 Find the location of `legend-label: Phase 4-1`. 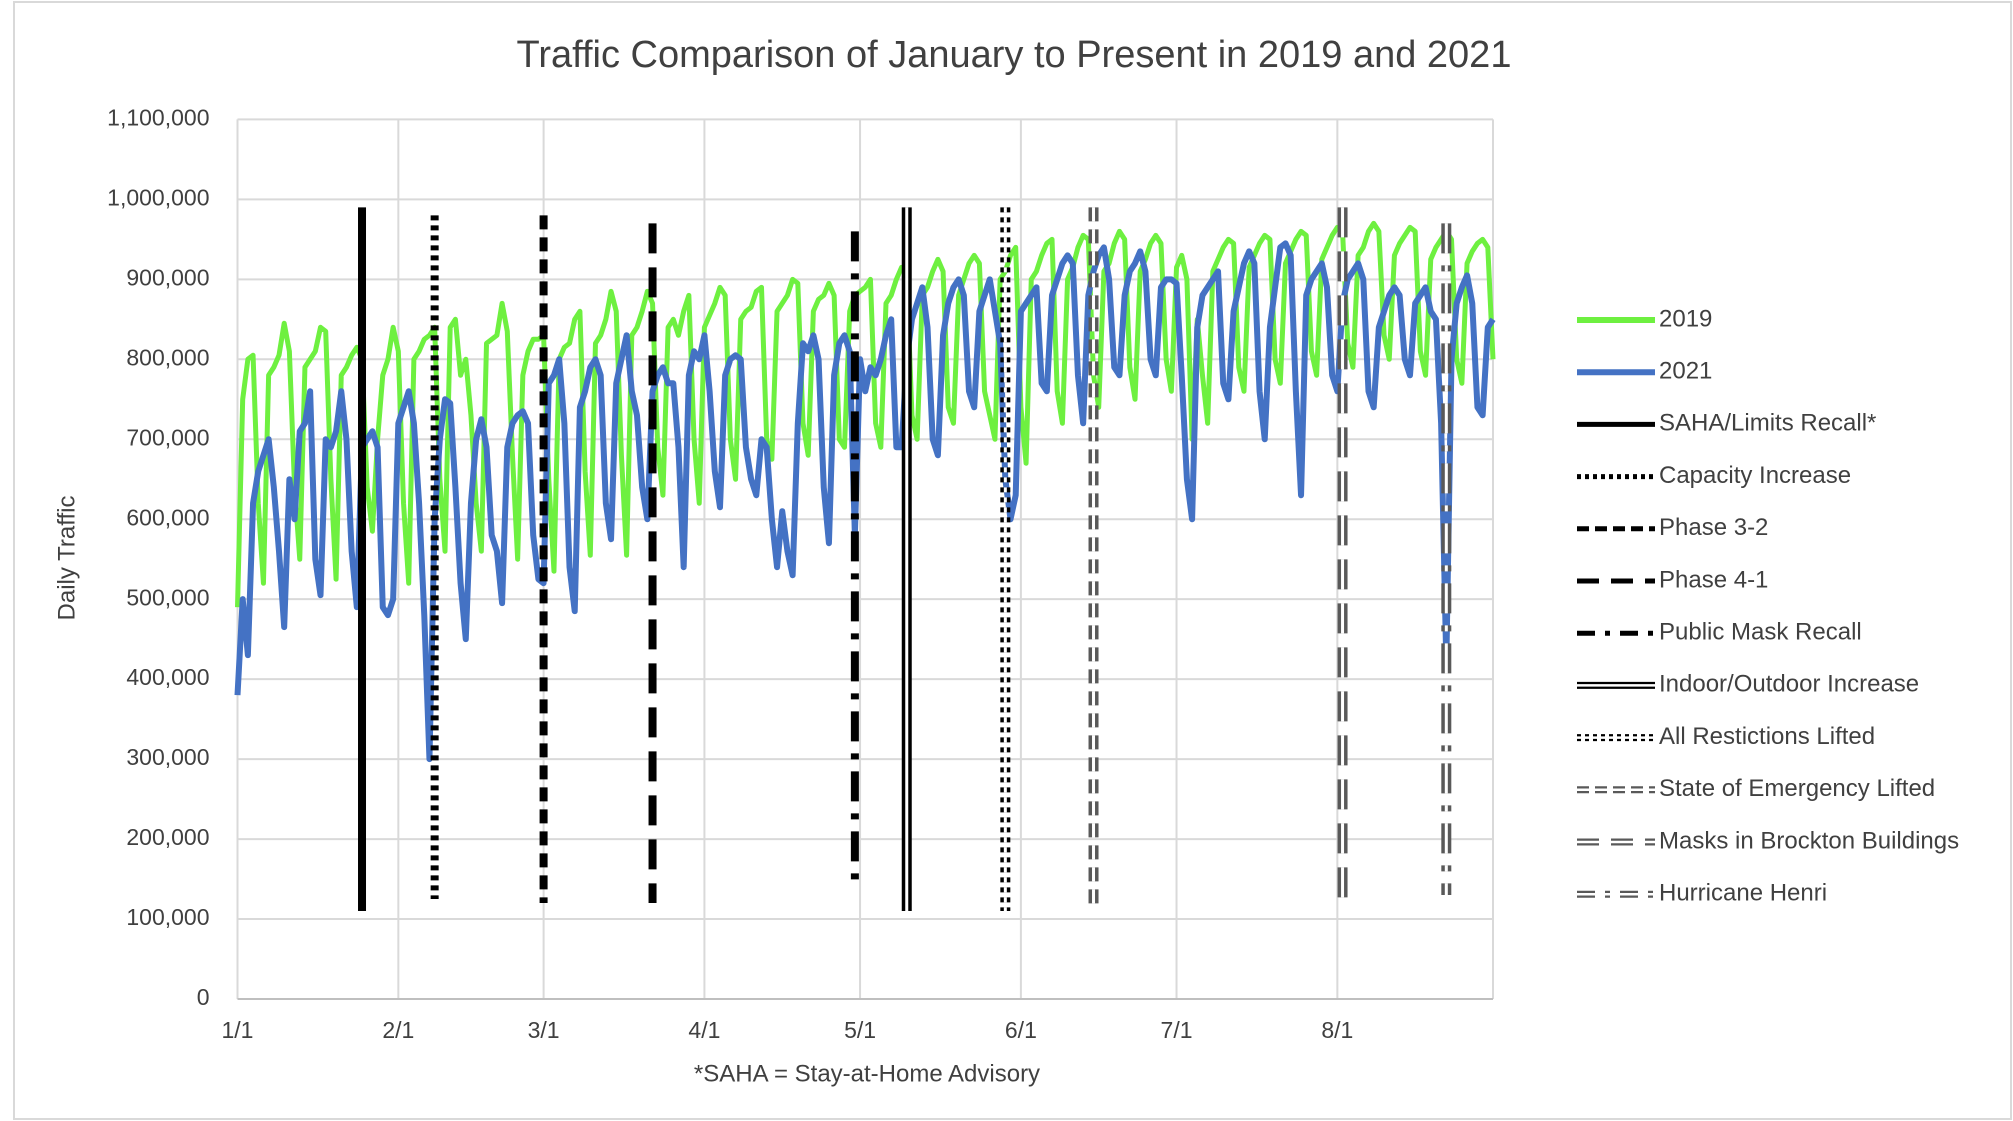

legend-label: Phase 4-1 is located at coordinates (1713, 579).